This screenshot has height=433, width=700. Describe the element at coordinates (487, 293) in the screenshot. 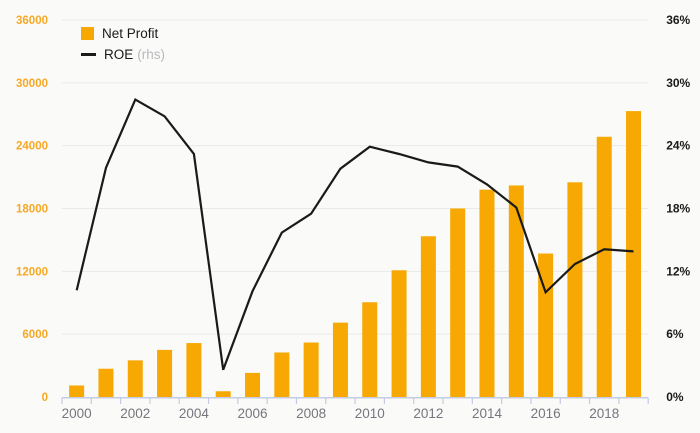

I see `bar-2014` at that location.